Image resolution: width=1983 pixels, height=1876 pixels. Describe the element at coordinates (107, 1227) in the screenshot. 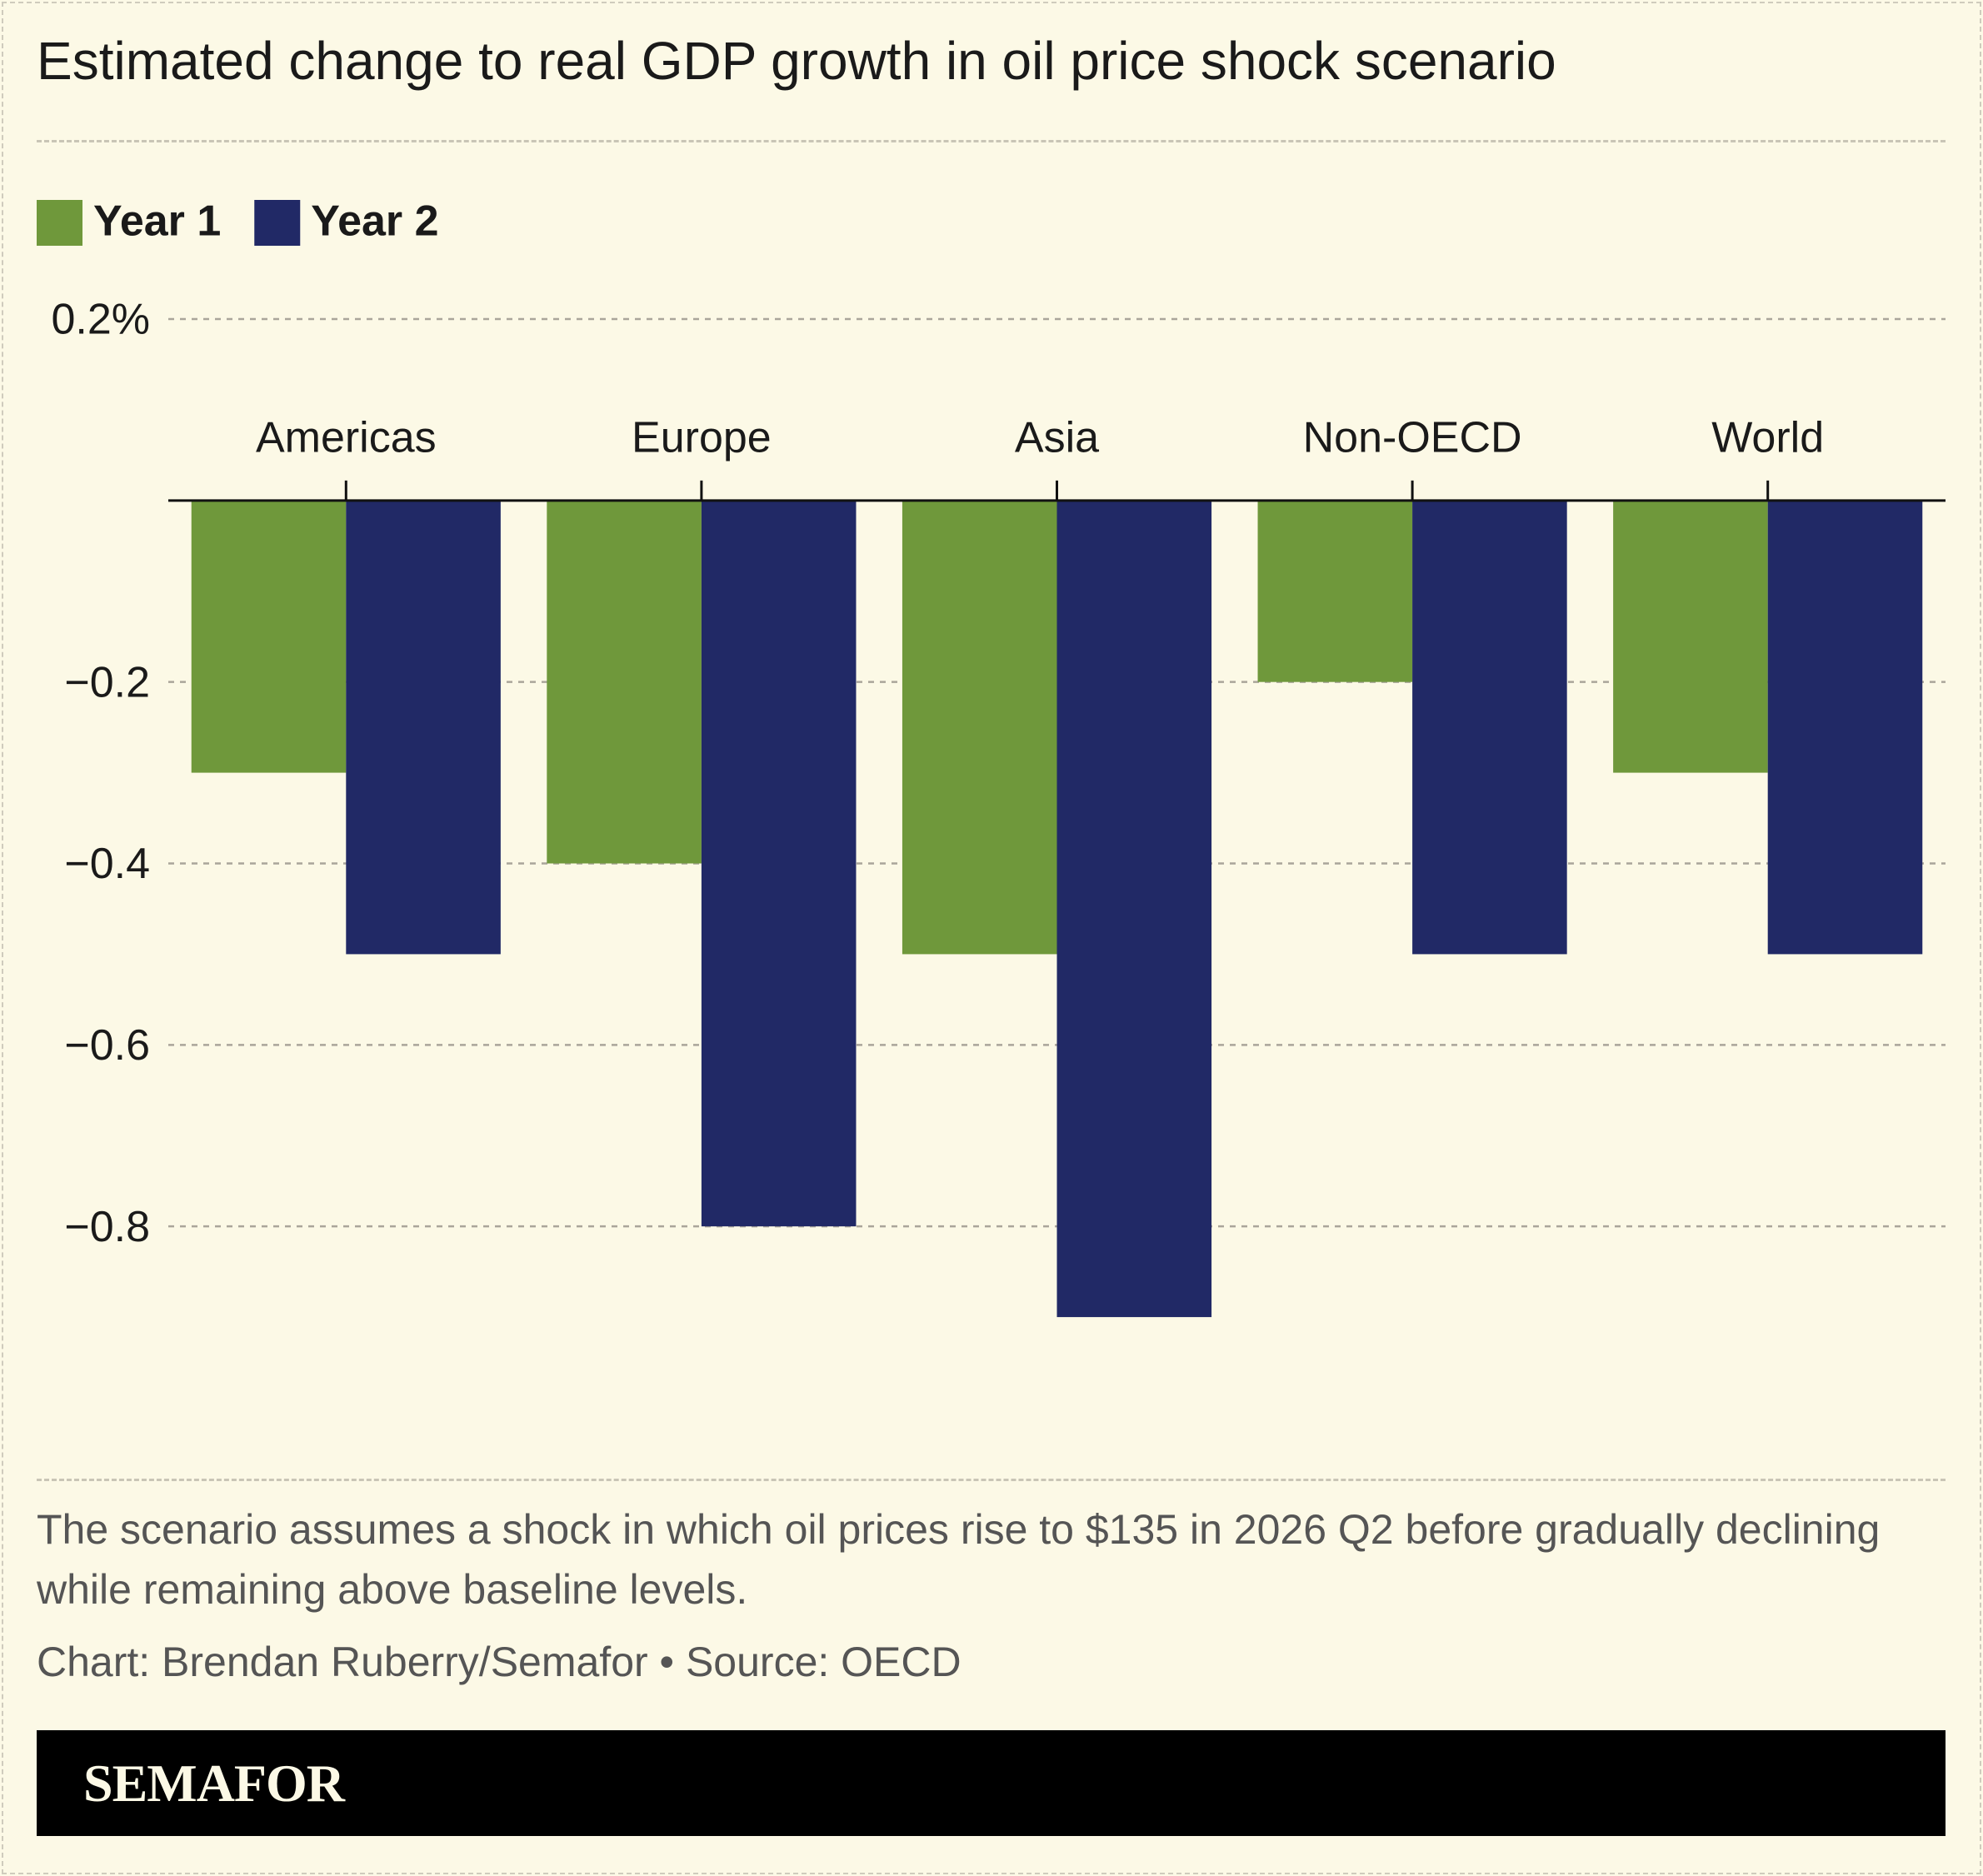

I see `y-tick-label: −0.8` at that location.